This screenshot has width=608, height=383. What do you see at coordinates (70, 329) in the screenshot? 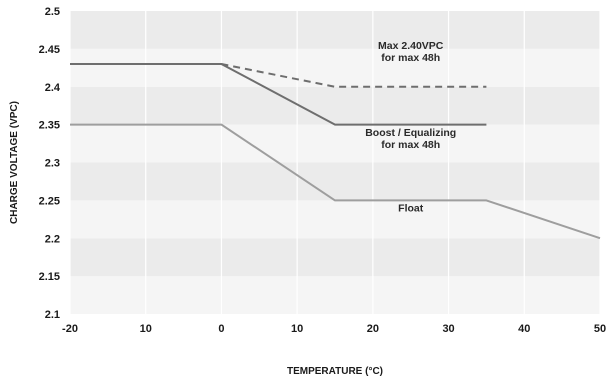
I see `x-tick-label: -20` at bounding box center [70, 329].